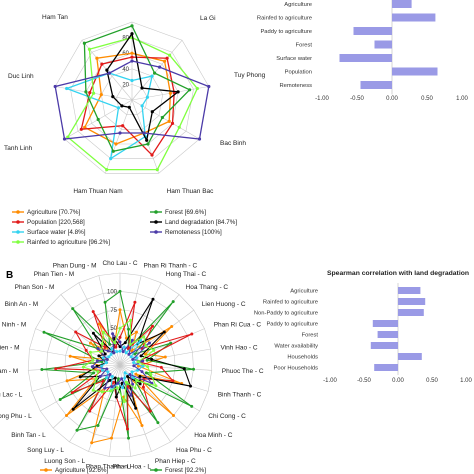  I want to click on bar-axis-tick: -1.00, so click(322, 99).